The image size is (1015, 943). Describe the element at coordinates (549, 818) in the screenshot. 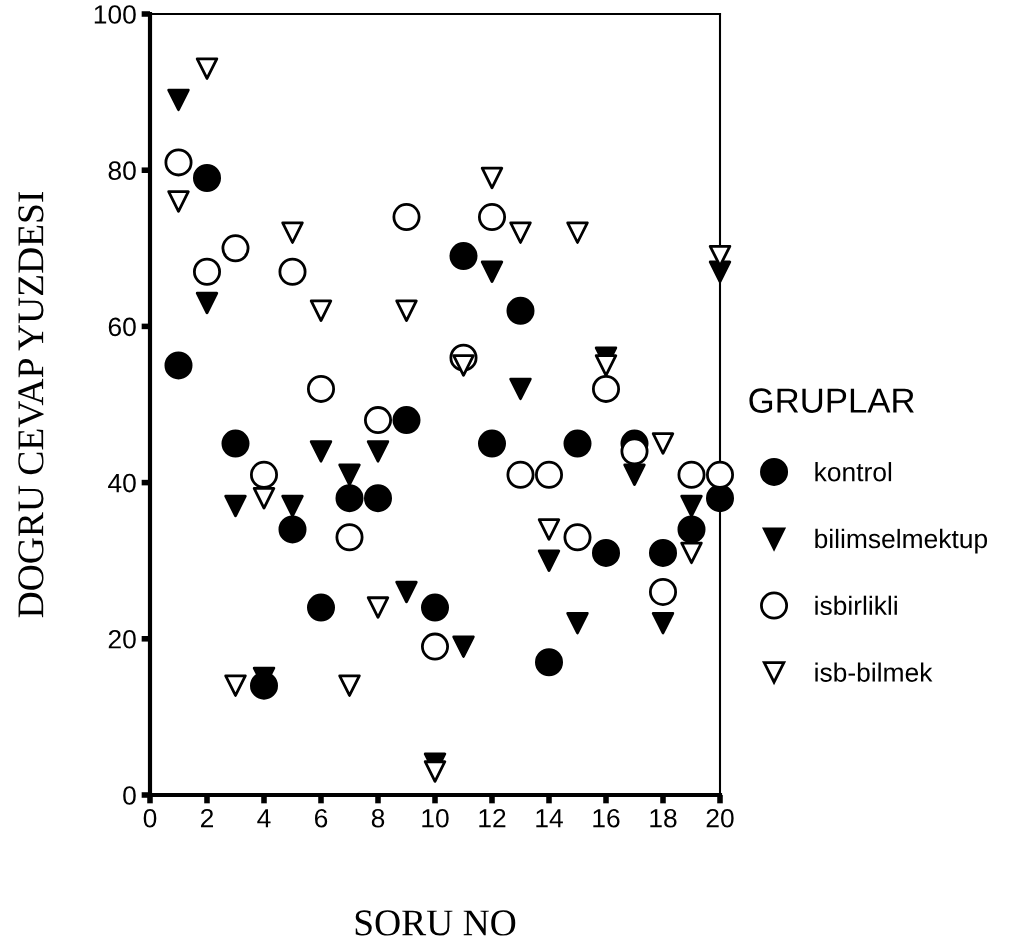

I see `x-tick-label: 14` at that location.